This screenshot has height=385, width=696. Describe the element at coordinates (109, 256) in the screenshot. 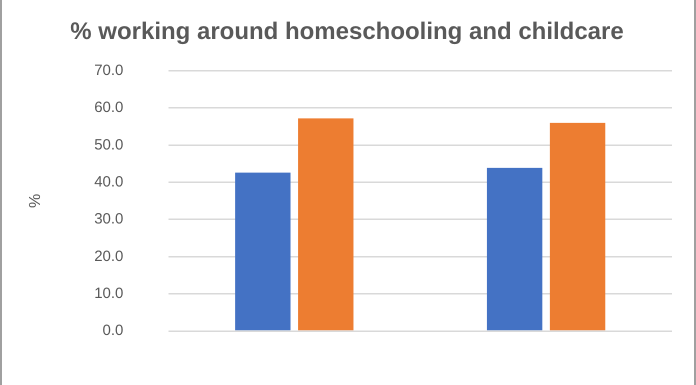

I see `y-tick-label: 20.0` at that location.